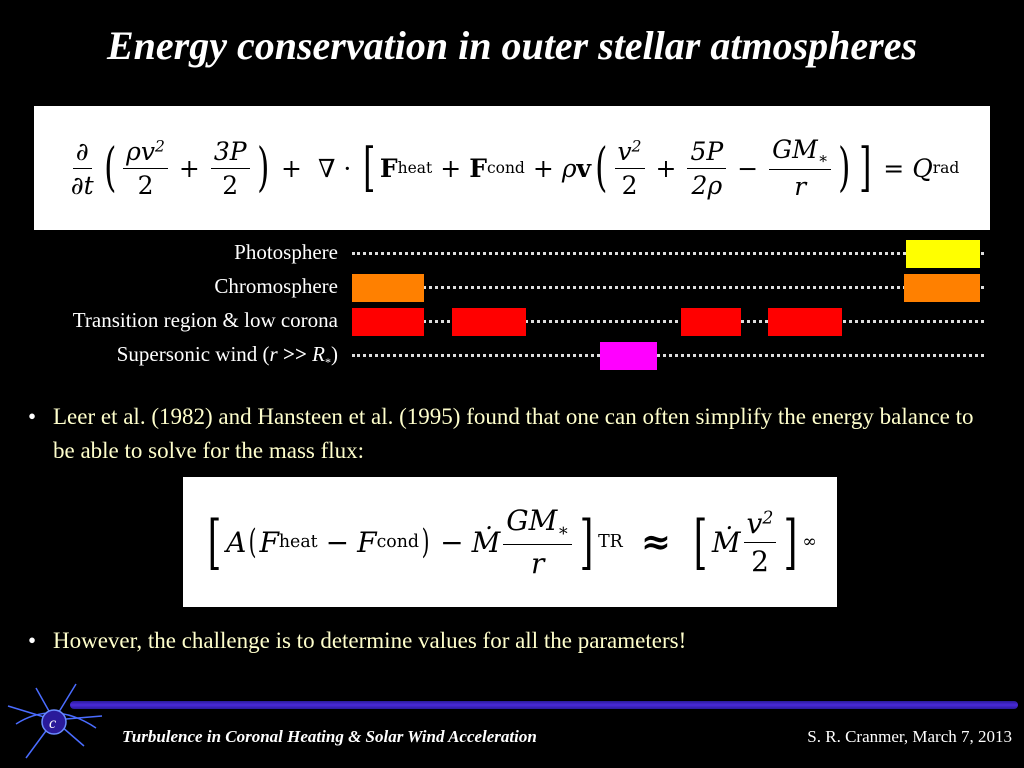 This screenshot has width=1024, height=768. What do you see at coordinates (655, 542) in the screenshot?
I see `approx-symbol: ≈` at bounding box center [655, 542].